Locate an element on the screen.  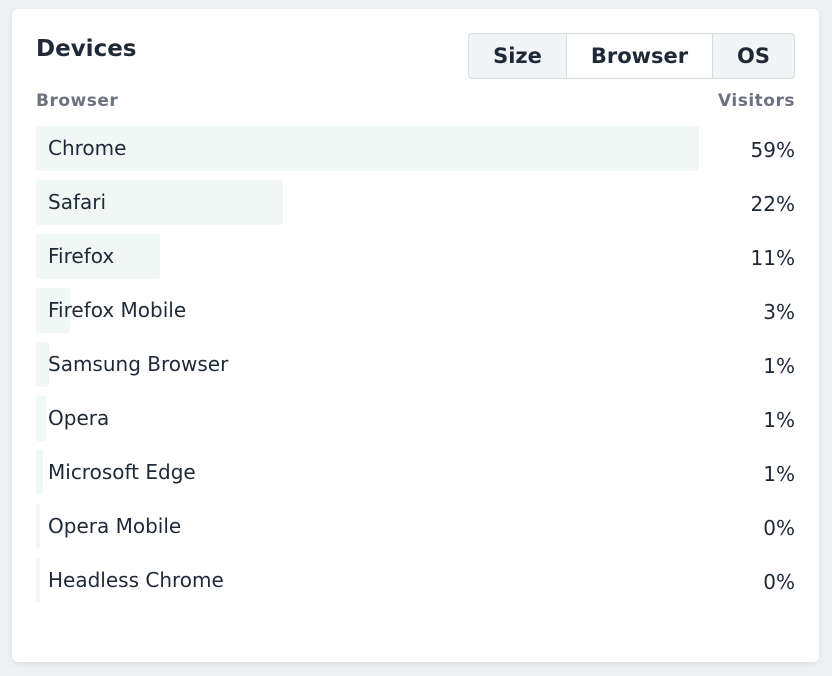
list-item: Firefox 11% is located at coordinates (415, 256).